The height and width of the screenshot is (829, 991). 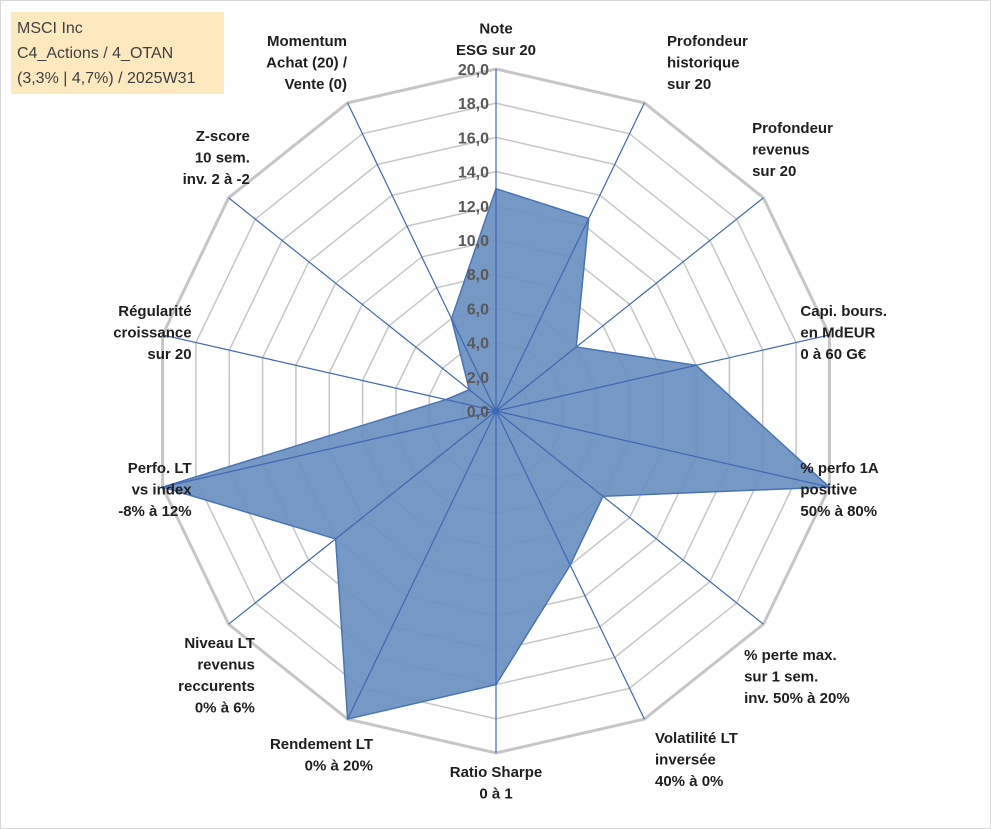 What do you see at coordinates (225, 708) in the screenshot?
I see `axis-label-line: 0% à 6%` at bounding box center [225, 708].